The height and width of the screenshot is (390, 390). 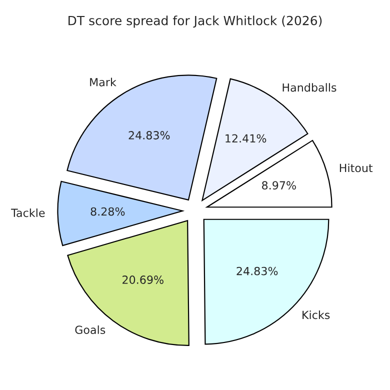 What do you see at coordinates (28, 213) in the screenshot?
I see `slice-label: Tackle` at bounding box center [28, 213].